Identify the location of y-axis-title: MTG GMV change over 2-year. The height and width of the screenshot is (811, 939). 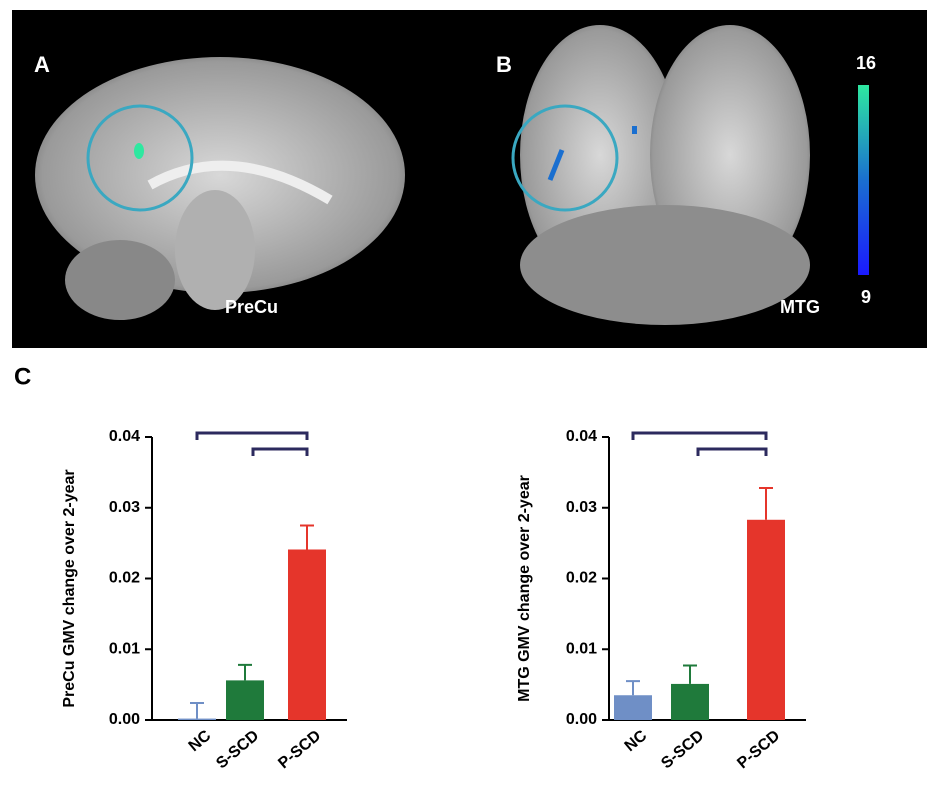
(524, 588).